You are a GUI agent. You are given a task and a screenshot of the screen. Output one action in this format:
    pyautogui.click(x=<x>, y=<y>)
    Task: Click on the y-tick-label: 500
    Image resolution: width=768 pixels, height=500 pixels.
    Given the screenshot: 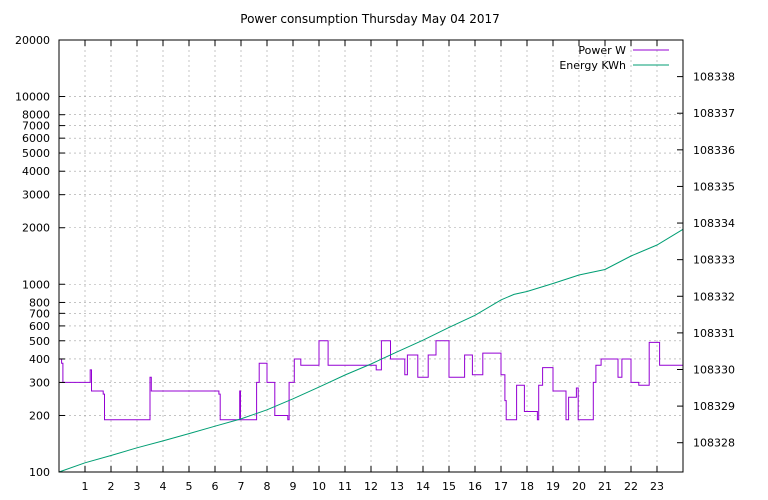 What is the action you would take?
    pyautogui.click(x=39, y=341)
    